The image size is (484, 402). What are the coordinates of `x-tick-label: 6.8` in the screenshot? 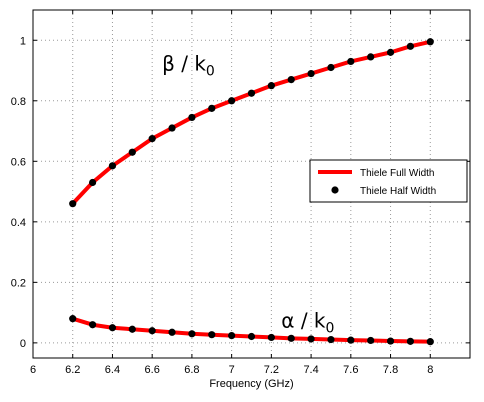 It's located at (191, 370).